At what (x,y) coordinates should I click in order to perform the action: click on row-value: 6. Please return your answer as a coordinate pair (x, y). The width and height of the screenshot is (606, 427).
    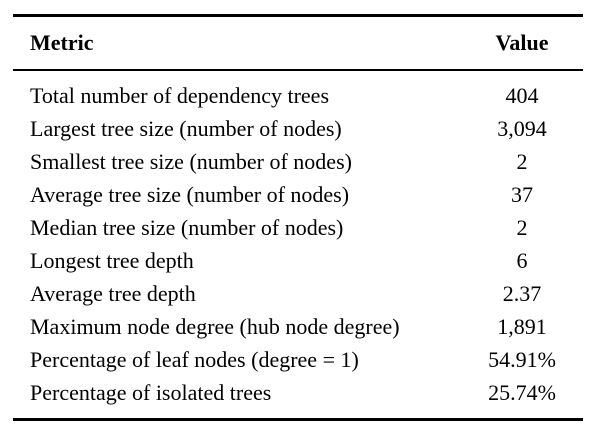
    Looking at the image, I should click on (522, 260).